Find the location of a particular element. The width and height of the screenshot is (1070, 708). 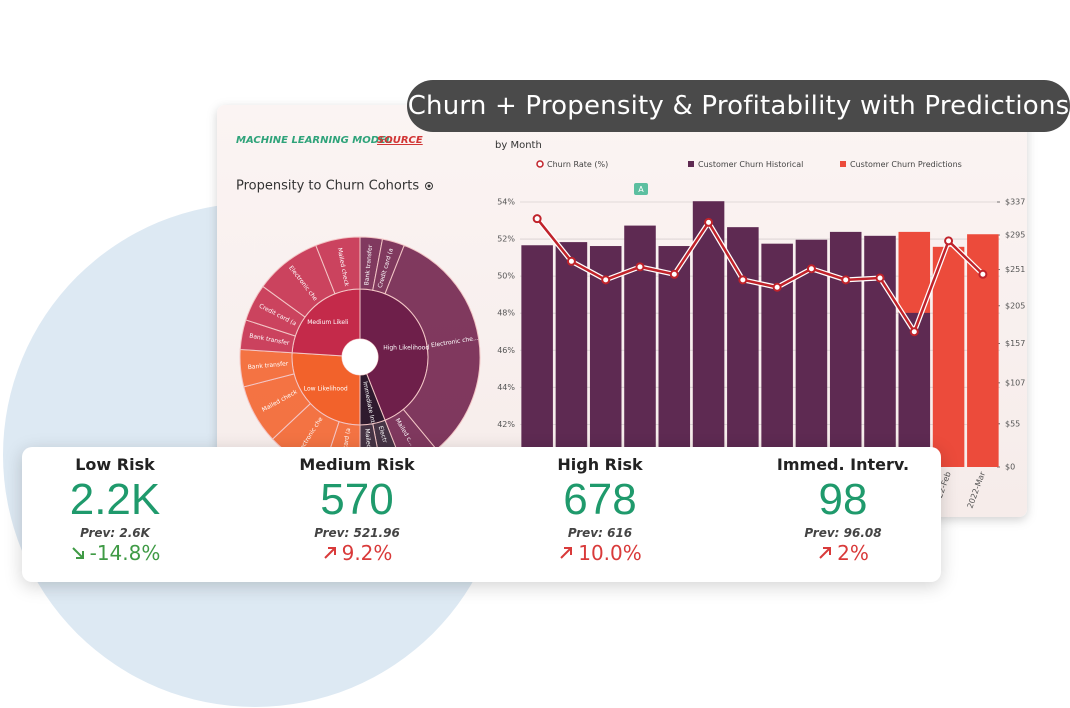

kpi-change: 2% is located at coordinates (843, 553).